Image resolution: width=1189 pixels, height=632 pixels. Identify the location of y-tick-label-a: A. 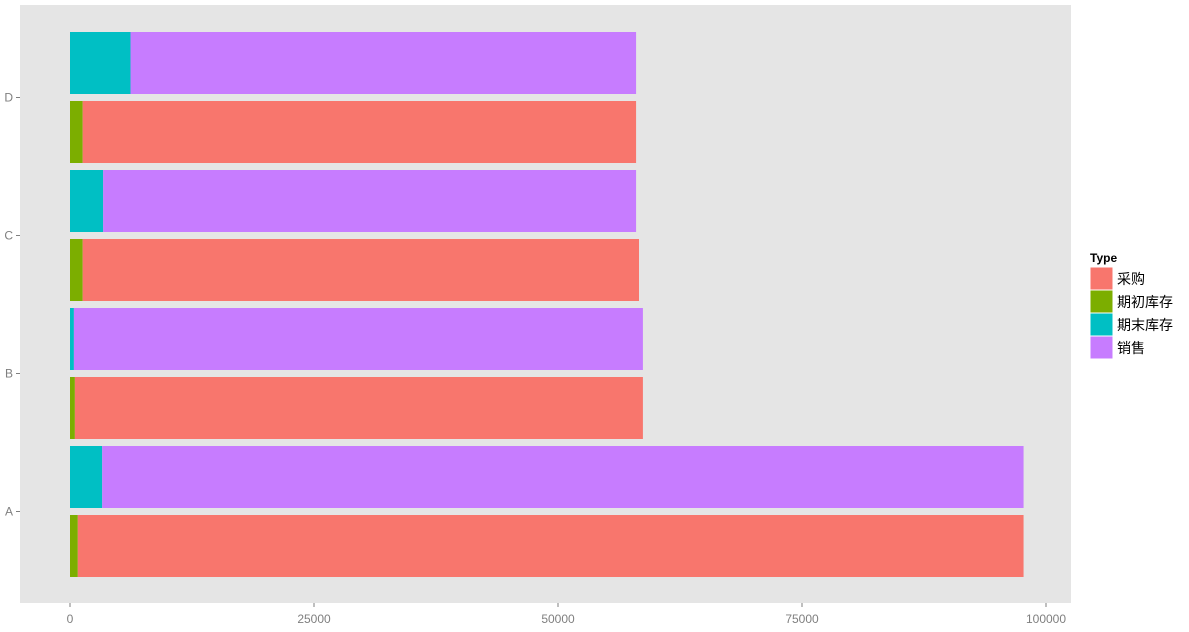
(9, 512).